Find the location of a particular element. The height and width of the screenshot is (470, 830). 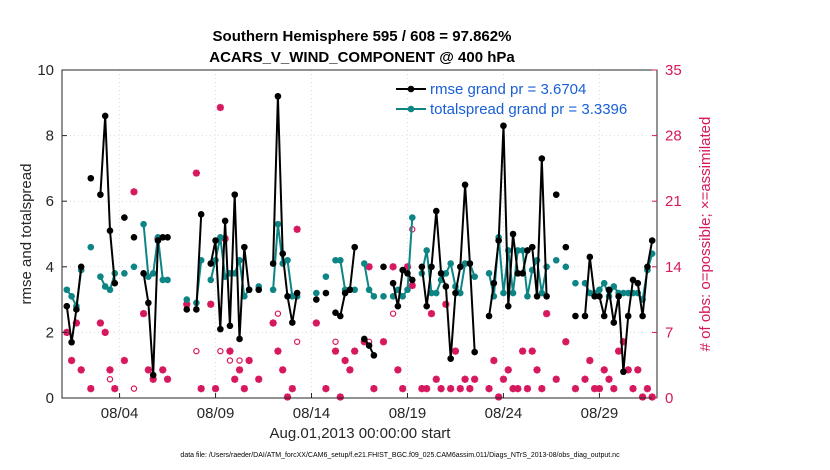

legend-rmse-marker is located at coordinates (411, 89).